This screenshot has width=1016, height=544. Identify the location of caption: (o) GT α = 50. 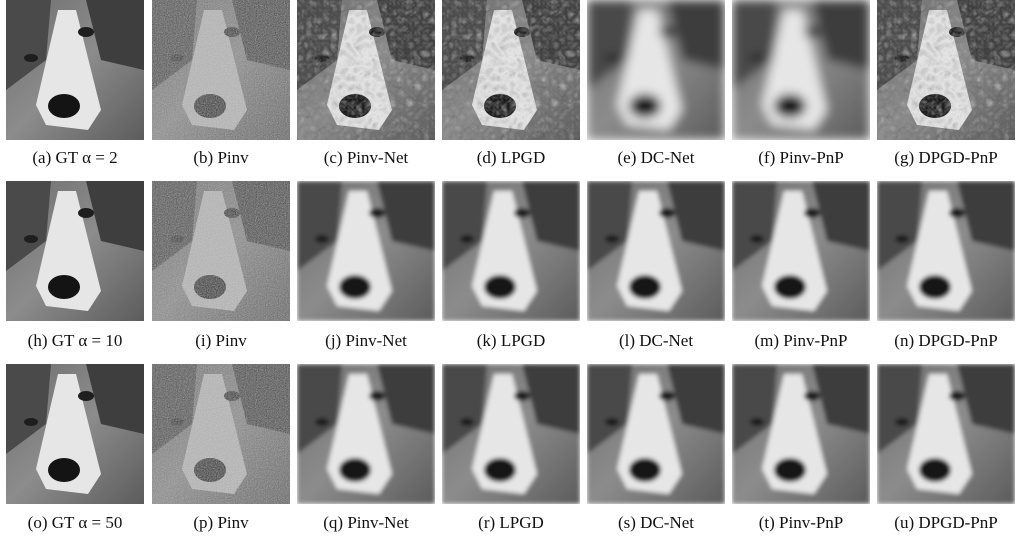
(75, 522).